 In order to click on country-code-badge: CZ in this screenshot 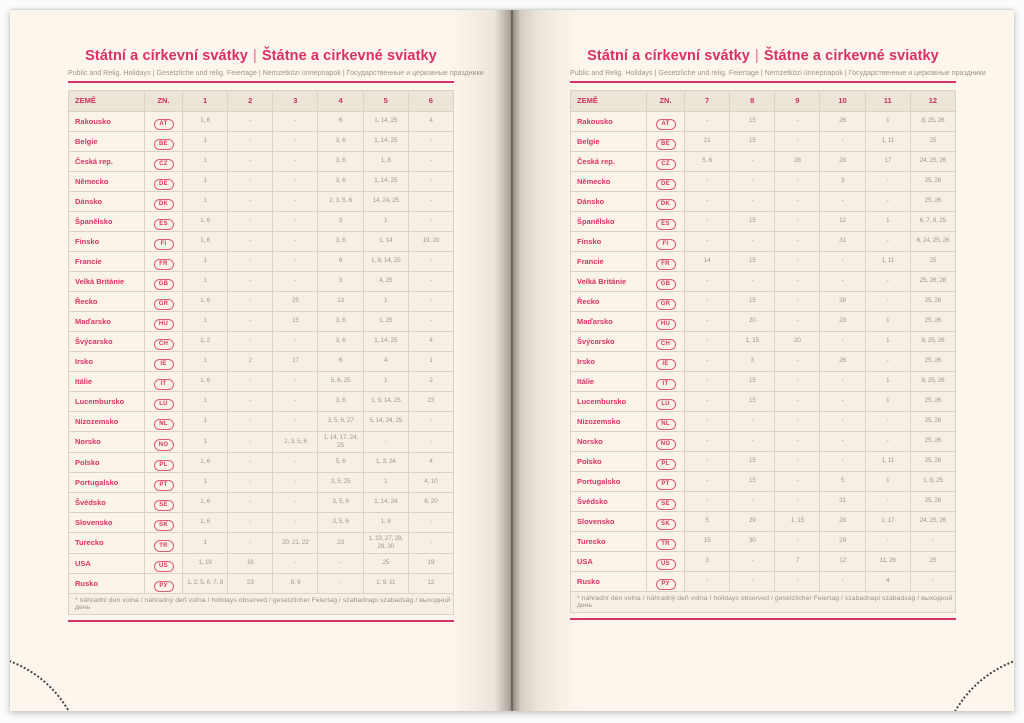, I will do `click(665, 164)`.